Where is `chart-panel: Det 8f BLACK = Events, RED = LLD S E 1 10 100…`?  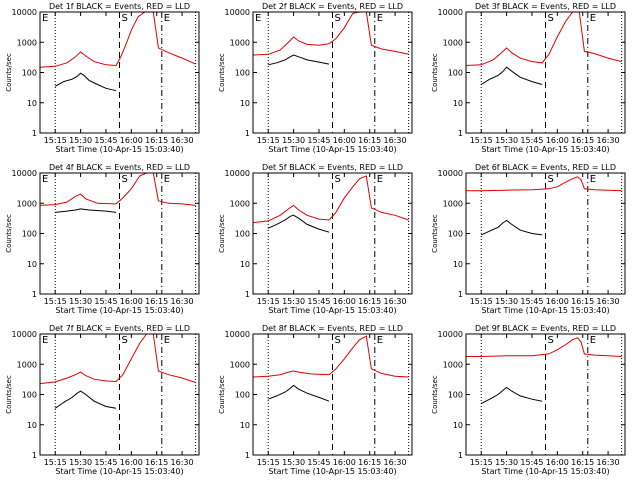 chart-panel: Det 8f BLACK = Events, RED = LLD S E 1 10 100… is located at coordinates (315, 400).